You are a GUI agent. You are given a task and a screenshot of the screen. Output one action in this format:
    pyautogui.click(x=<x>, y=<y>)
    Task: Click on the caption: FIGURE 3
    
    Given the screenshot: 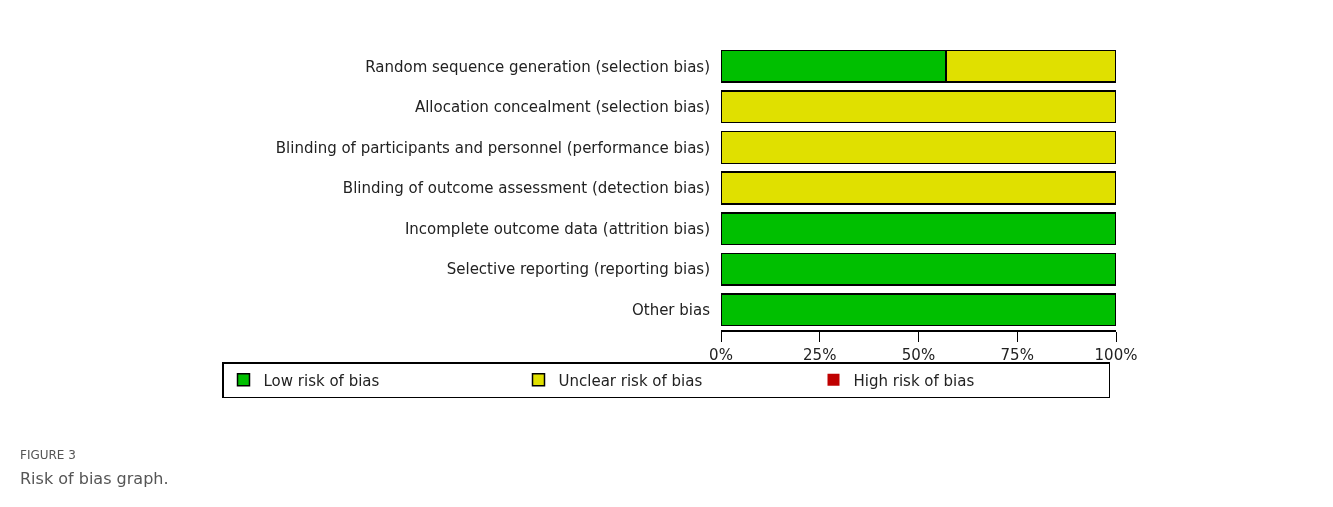 What is the action you would take?
    pyautogui.click(x=48, y=455)
    